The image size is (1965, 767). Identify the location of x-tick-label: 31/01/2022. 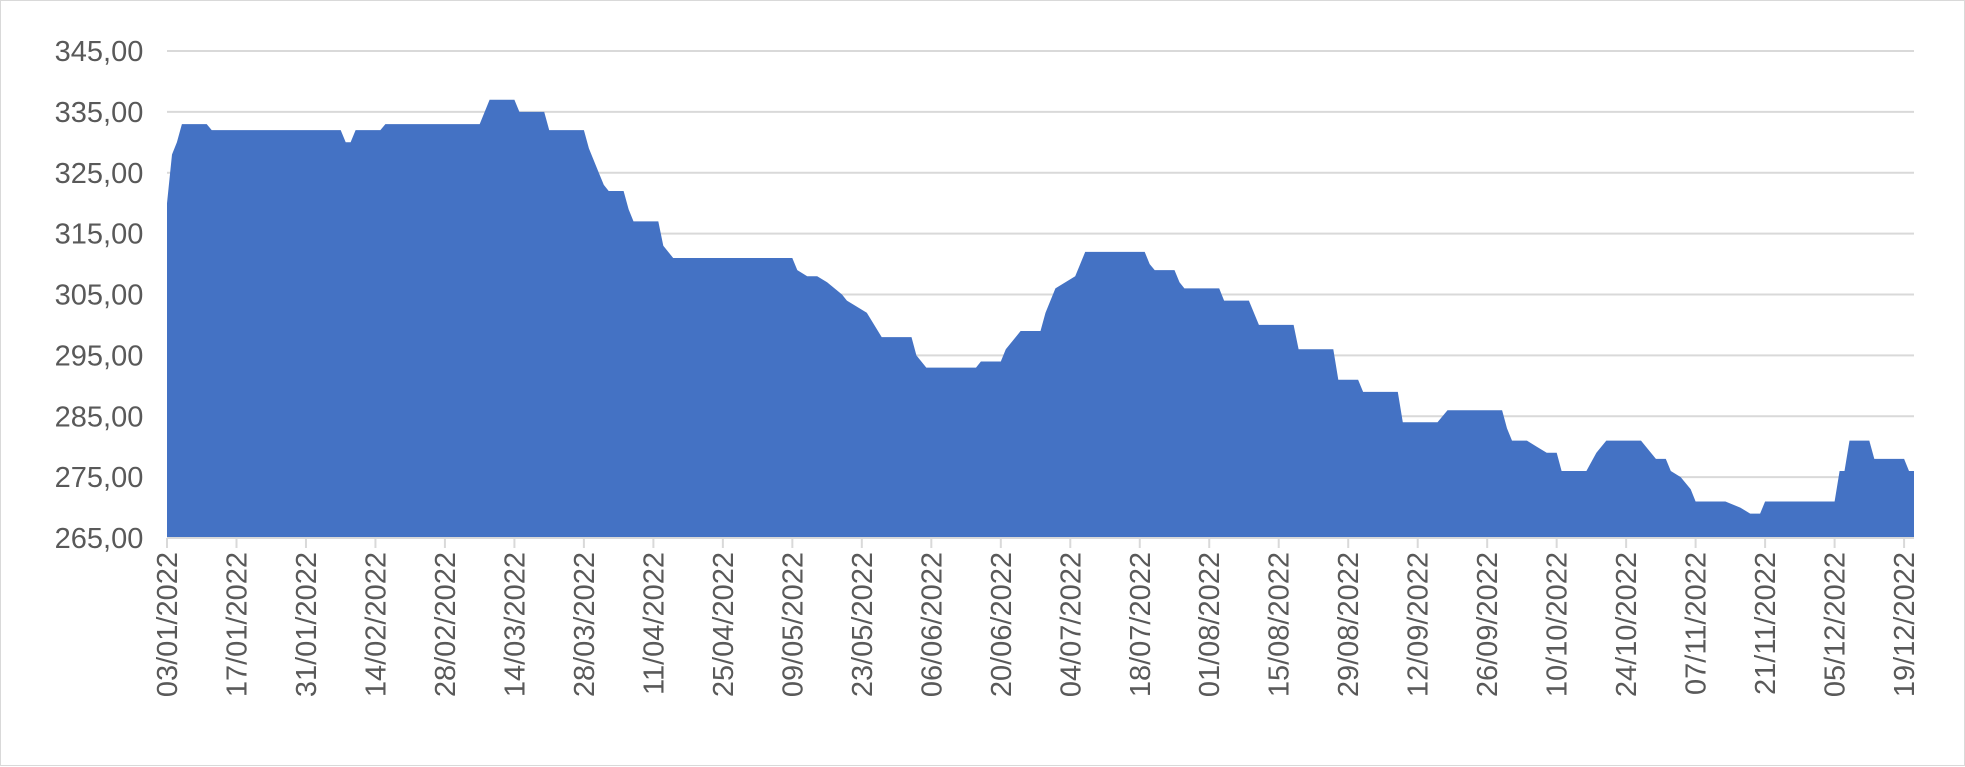
(307, 624).